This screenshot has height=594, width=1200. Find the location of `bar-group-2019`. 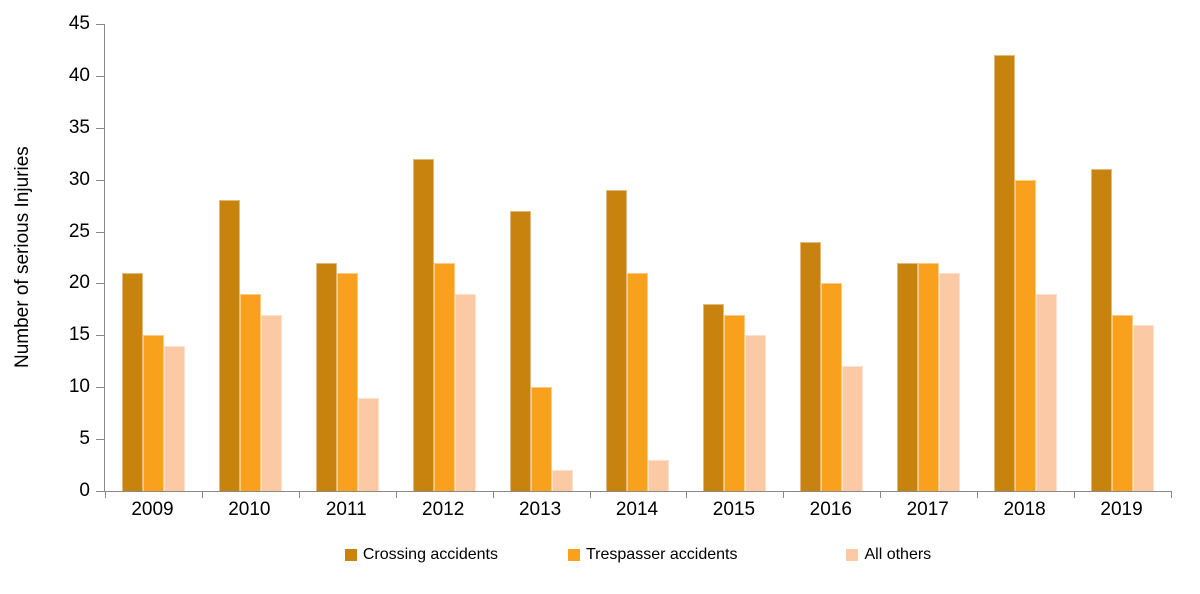

bar-group-2019 is located at coordinates (1122, 257).